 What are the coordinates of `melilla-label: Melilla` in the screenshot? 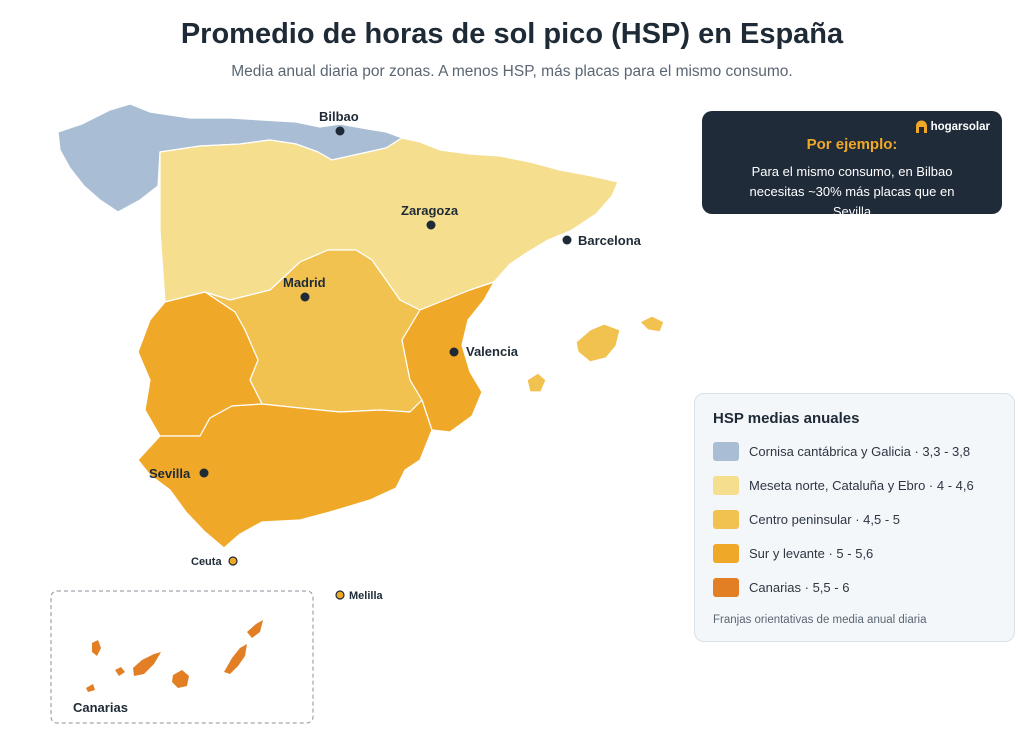 It's located at (366, 596).